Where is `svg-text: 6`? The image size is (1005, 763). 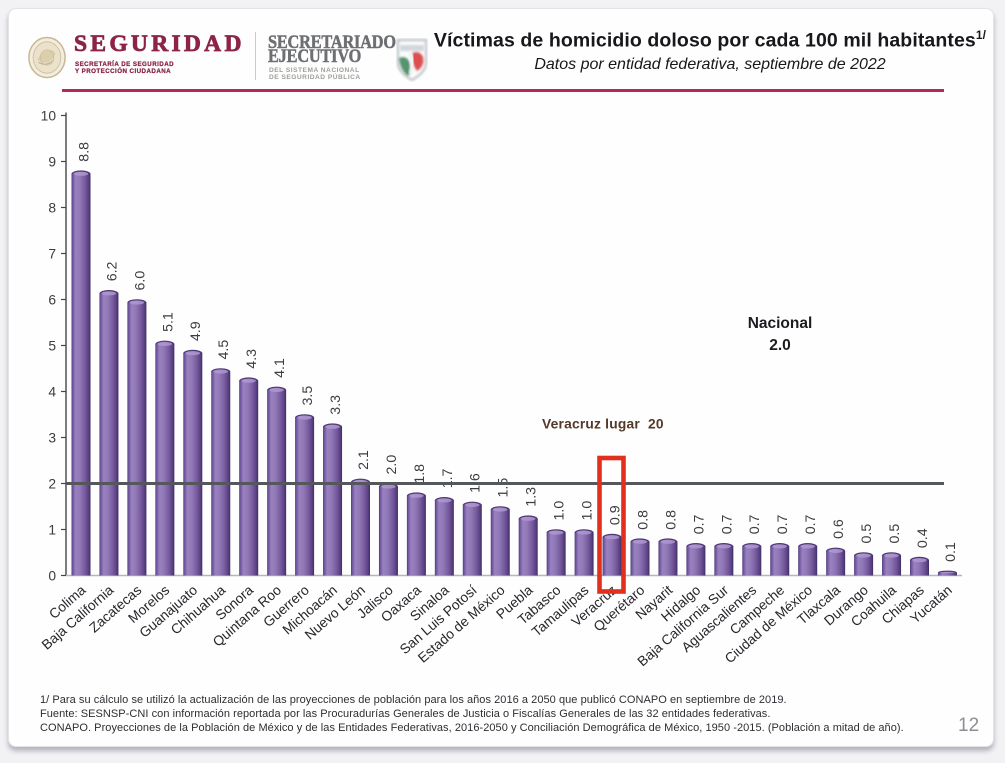
svg-text: 6 is located at coordinates (52, 300).